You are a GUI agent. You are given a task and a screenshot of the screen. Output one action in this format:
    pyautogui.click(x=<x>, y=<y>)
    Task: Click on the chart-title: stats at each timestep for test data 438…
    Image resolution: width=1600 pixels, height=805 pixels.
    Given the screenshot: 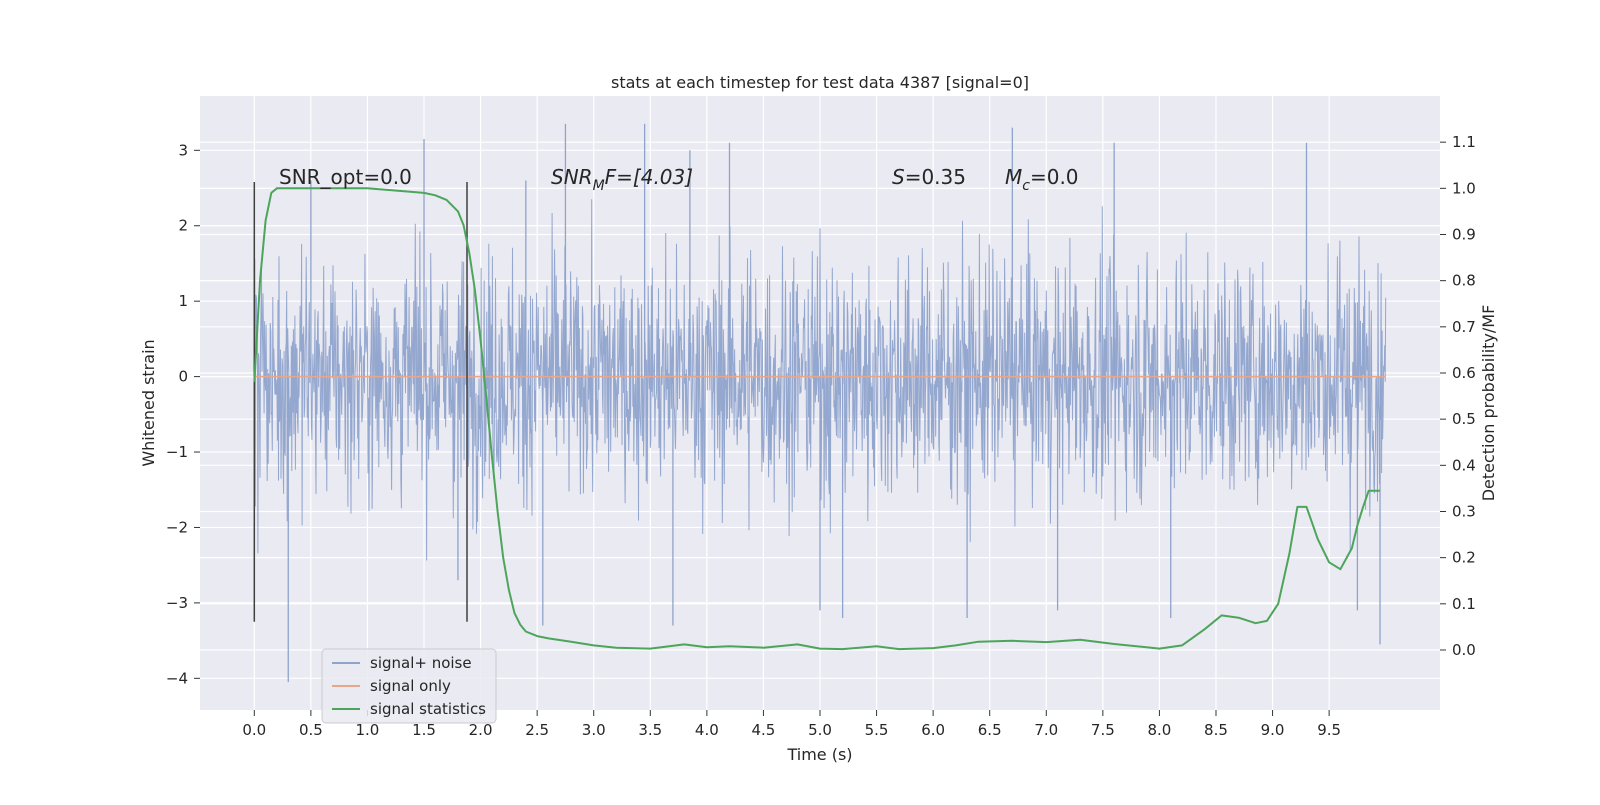 What is the action you would take?
    pyautogui.click(x=820, y=82)
    